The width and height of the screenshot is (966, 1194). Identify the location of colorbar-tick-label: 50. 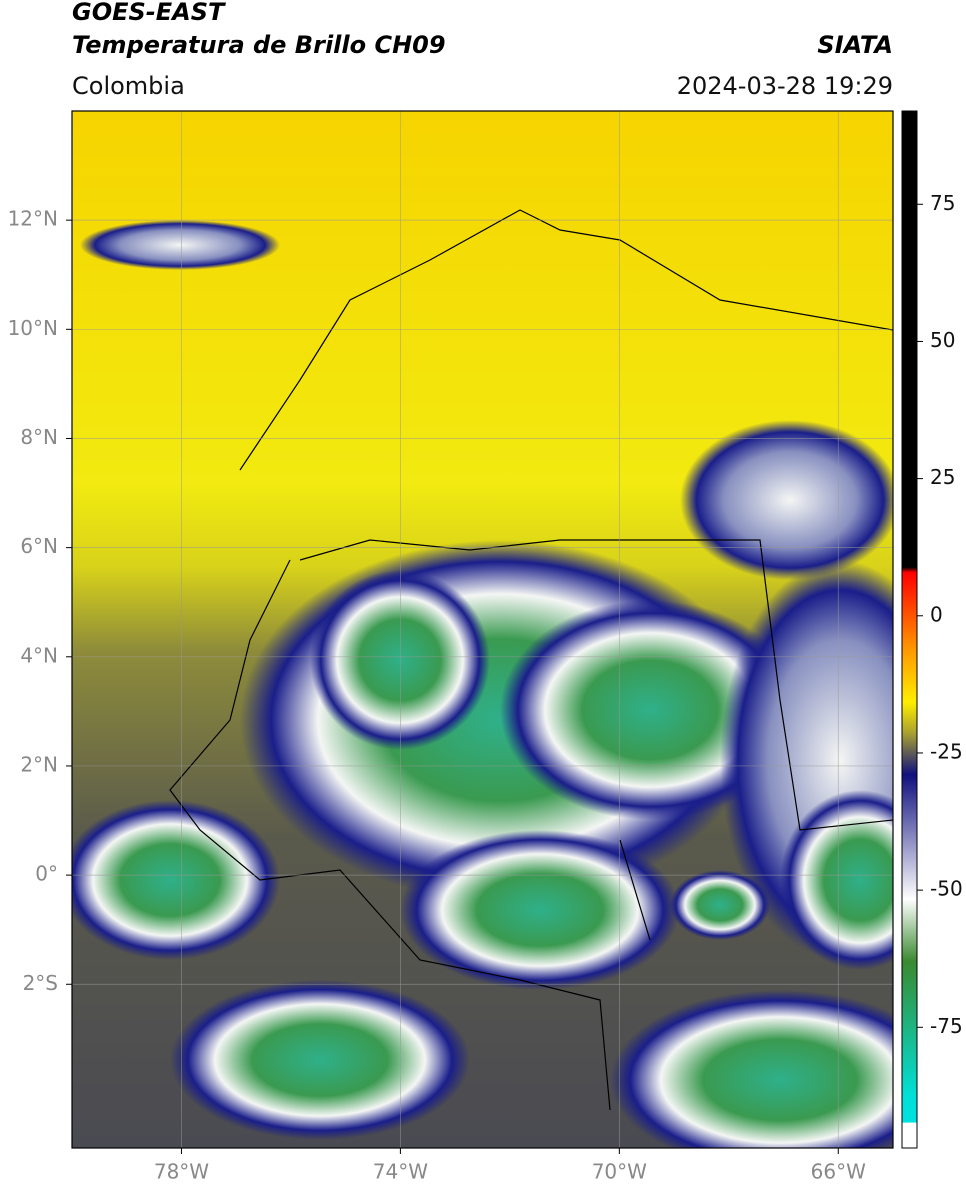
(942, 340).